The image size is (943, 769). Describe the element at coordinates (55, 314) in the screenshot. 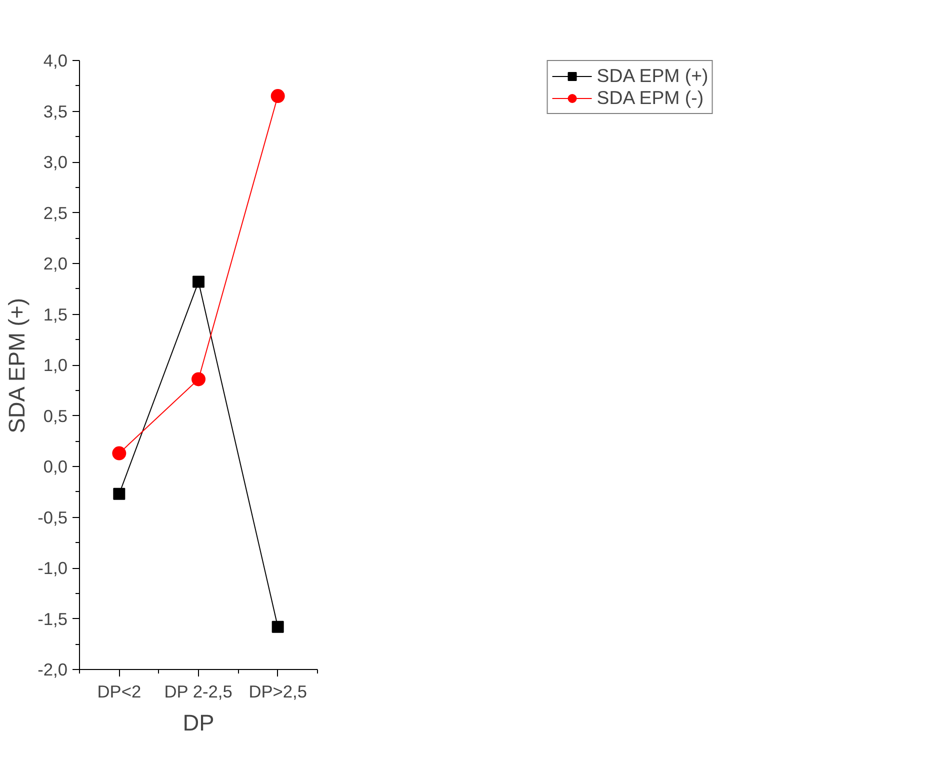

I see `y-tick-label: 1,5` at that location.